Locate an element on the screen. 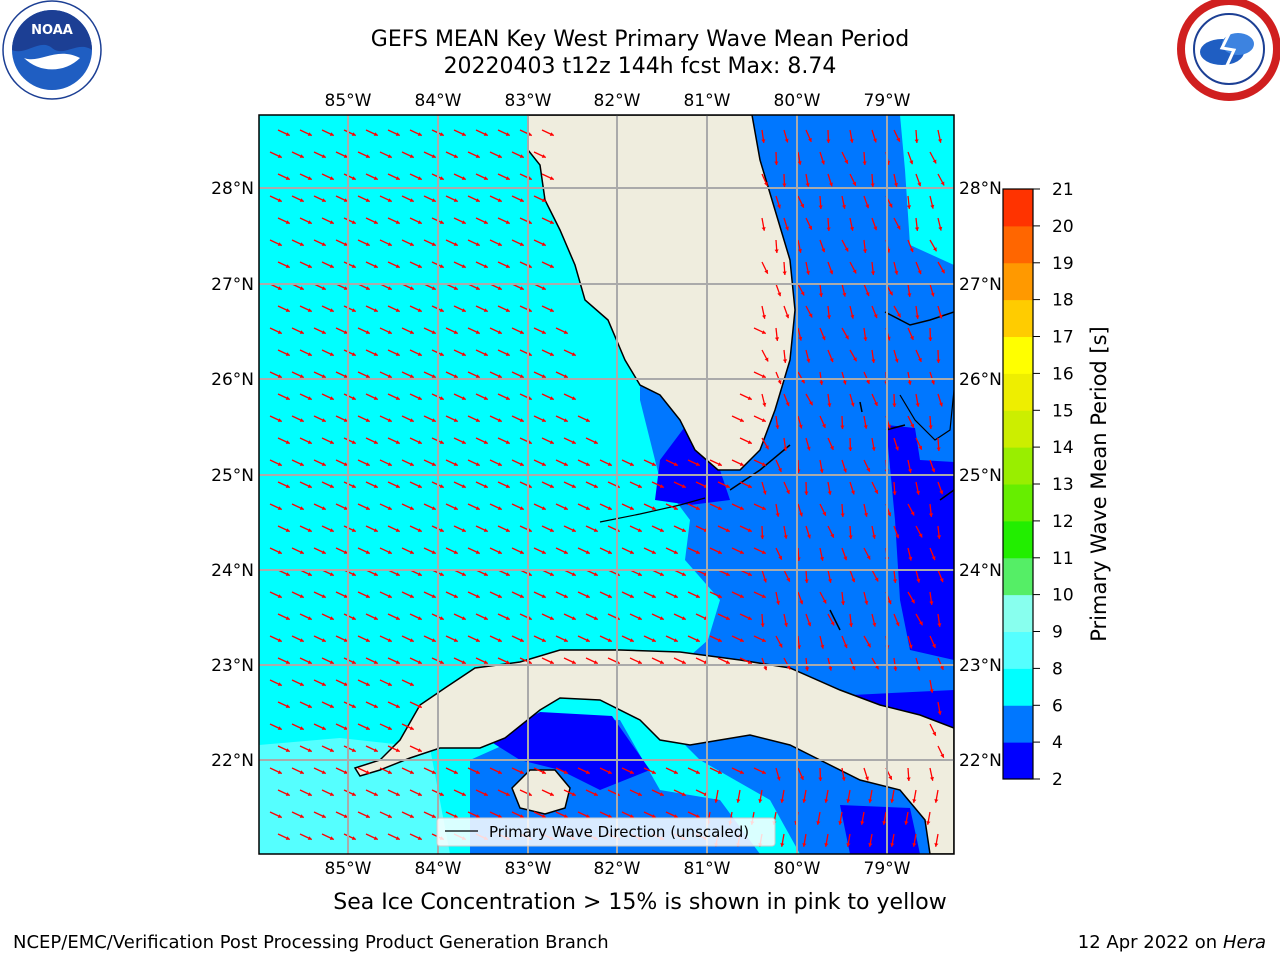  lon-label-bottom: 81°W is located at coordinates (707, 869).